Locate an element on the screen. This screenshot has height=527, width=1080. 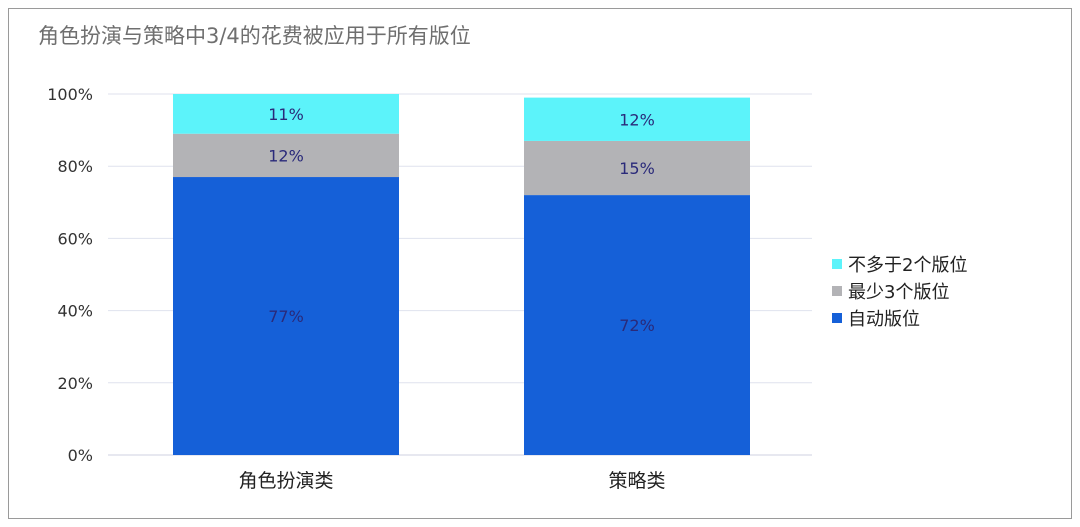
data-label-1-0: 72% is located at coordinates (637, 325).